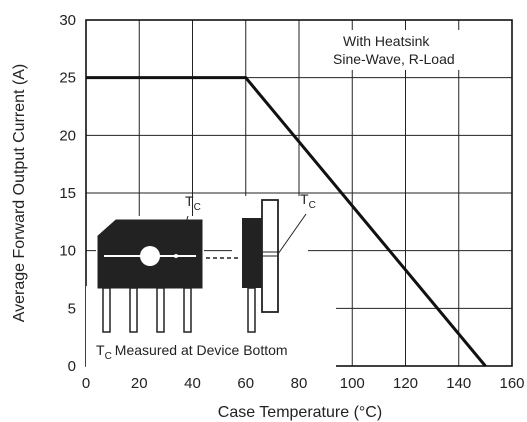 This screenshot has height=422, width=527. Describe the element at coordinates (193, 203) in the screenshot. I see `tc-label-front: TC` at that location.